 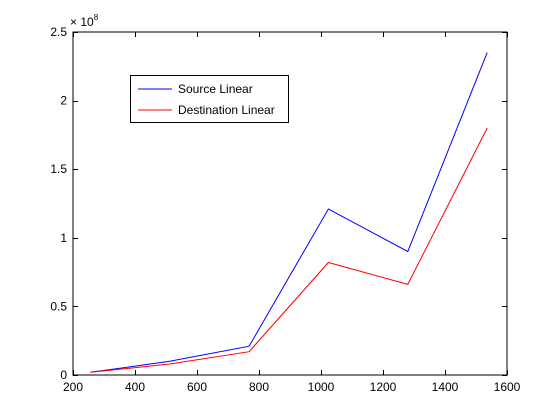 What do you see at coordinates (63, 375) in the screenshot?
I see `y-tick-label: 0` at bounding box center [63, 375].